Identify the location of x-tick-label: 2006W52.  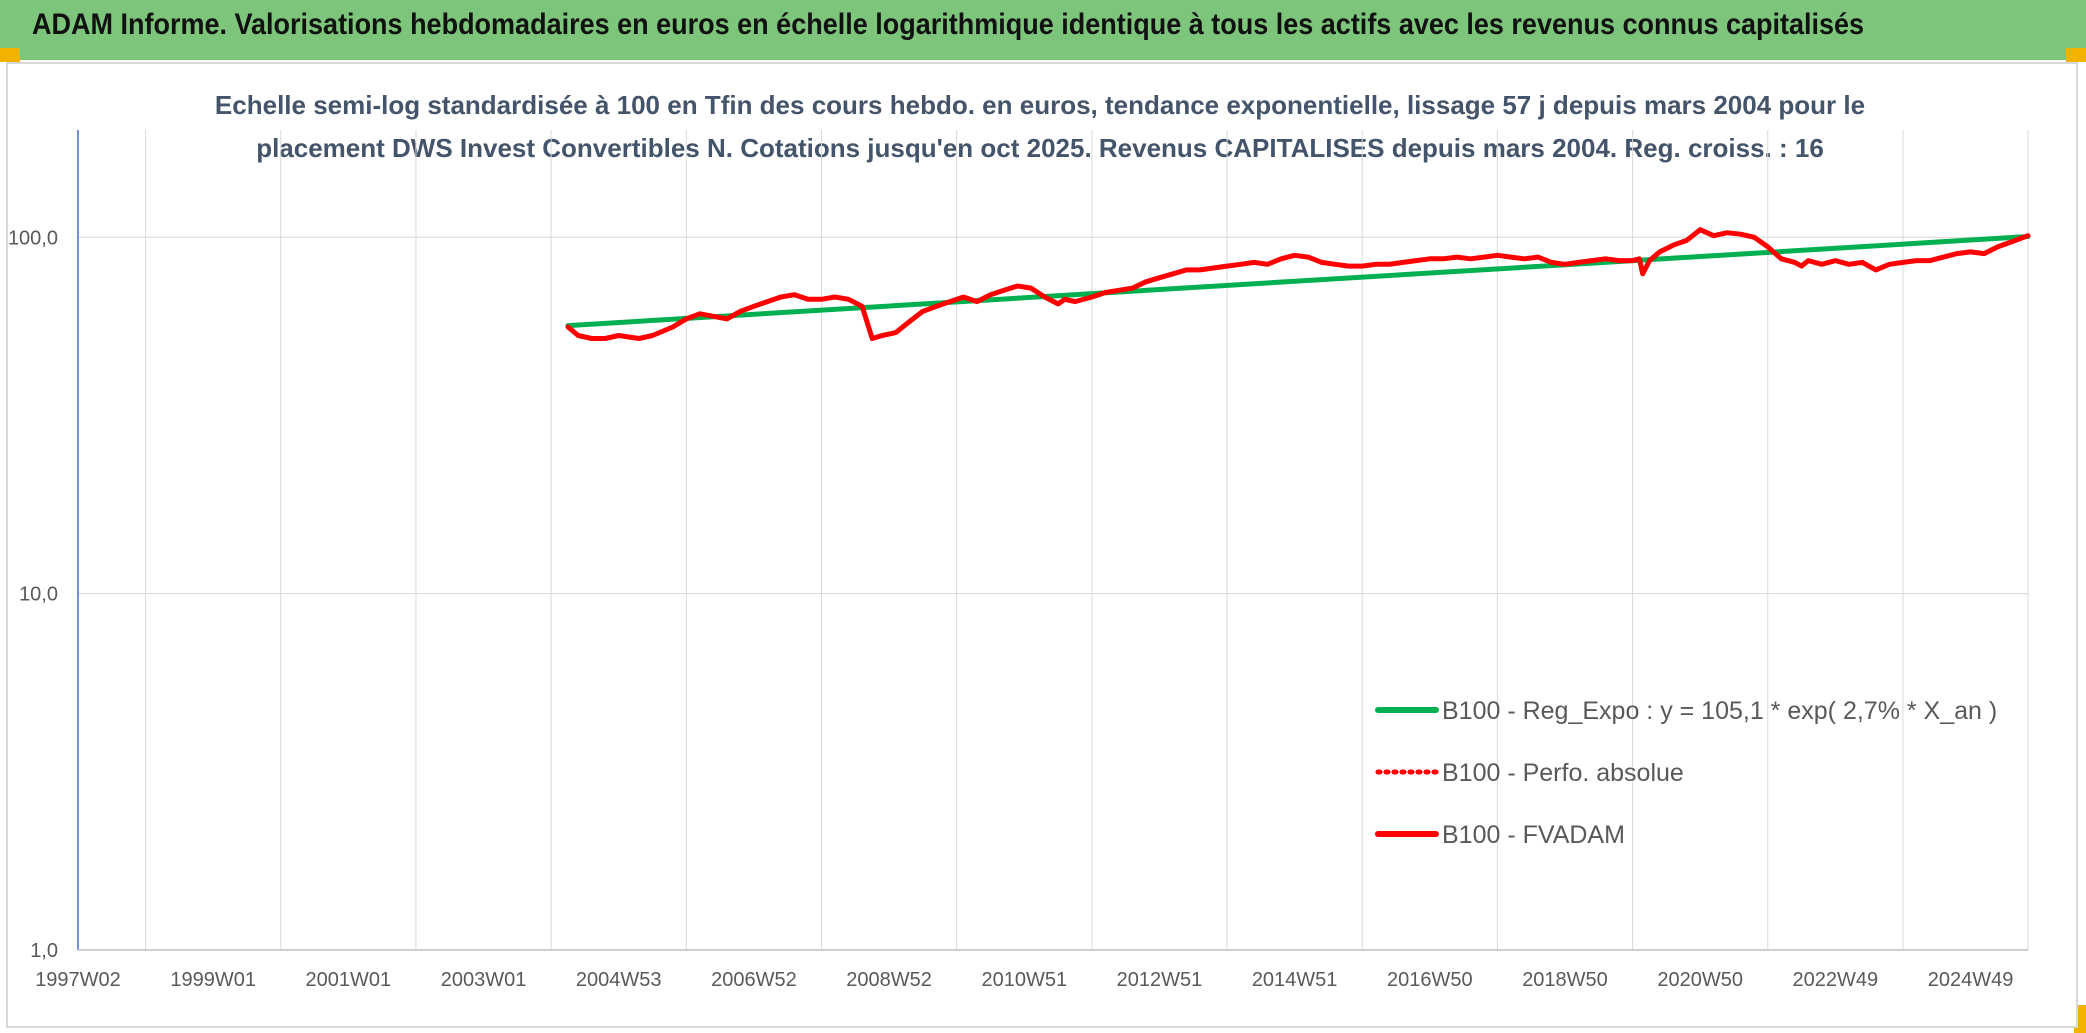
(754, 980).